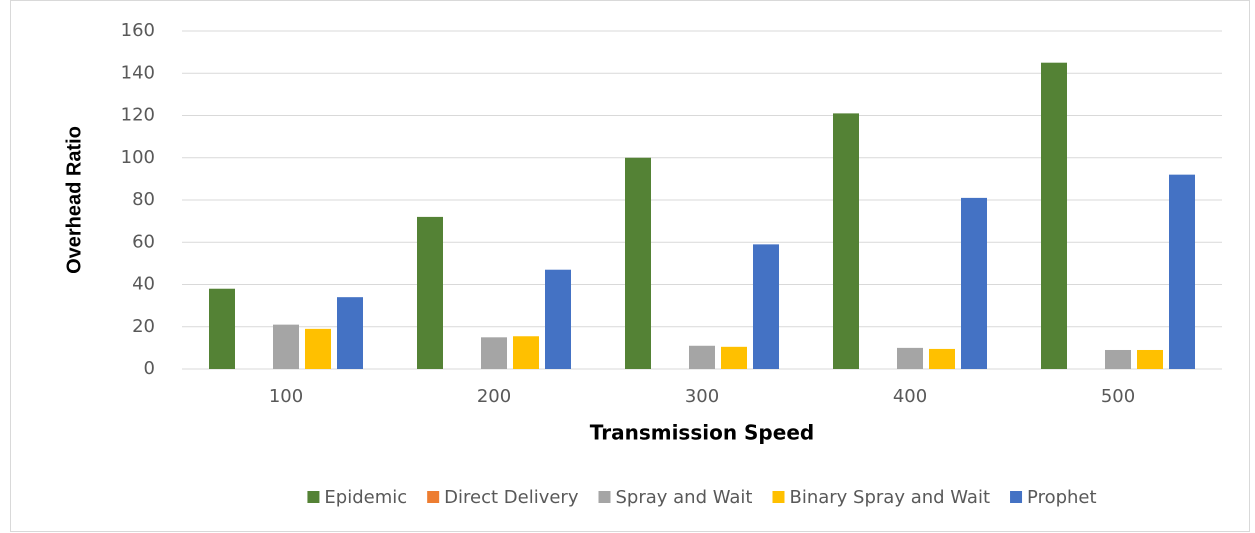 The width and height of the screenshot is (1255, 533). What do you see at coordinates (889, 497) in the screenshot?
I see `legend-label: Binary Spray and Wait` at bounding box center [889, 497].